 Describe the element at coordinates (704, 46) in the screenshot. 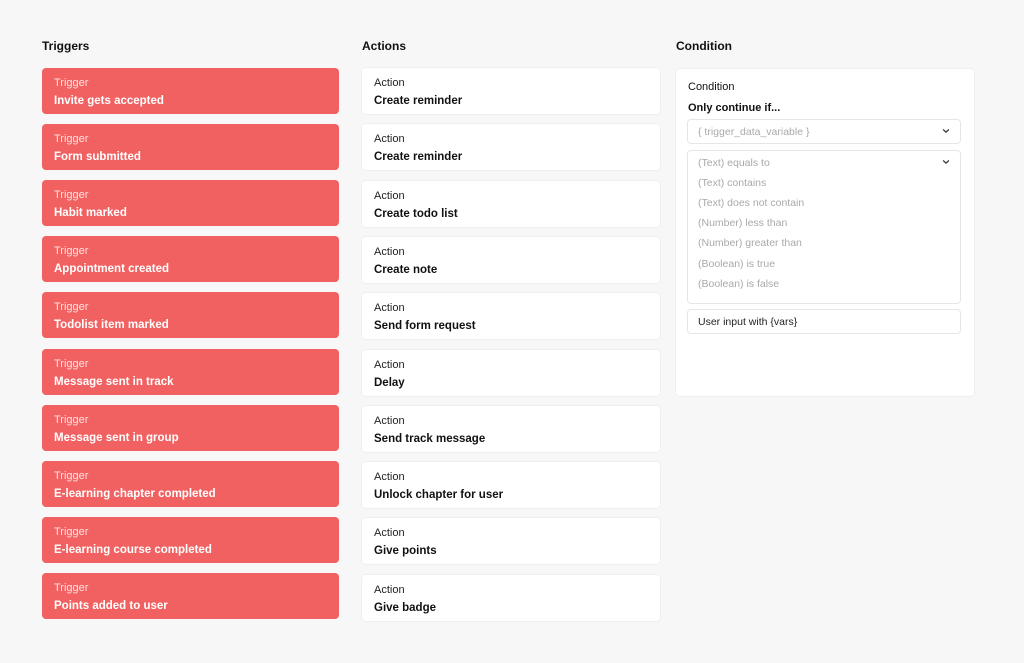

I see `condition-title: Condition` at that location.